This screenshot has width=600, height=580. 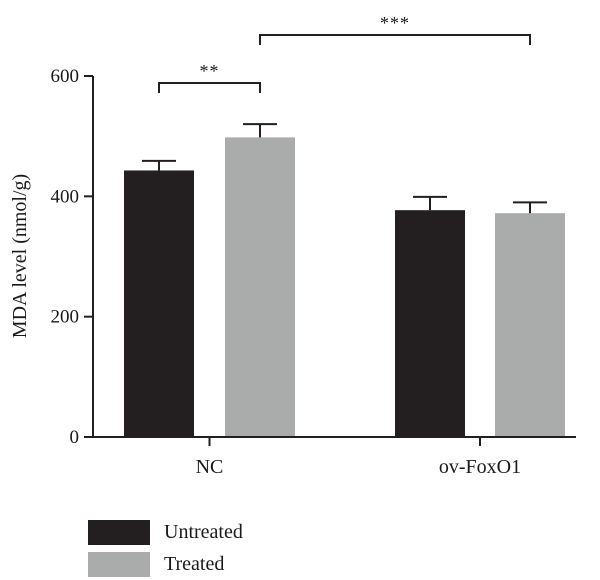 What do you see at coordinates (65, 76) in the screenshot?
I see `y-tick-label-600: 600` at bounding box center [65, 76].